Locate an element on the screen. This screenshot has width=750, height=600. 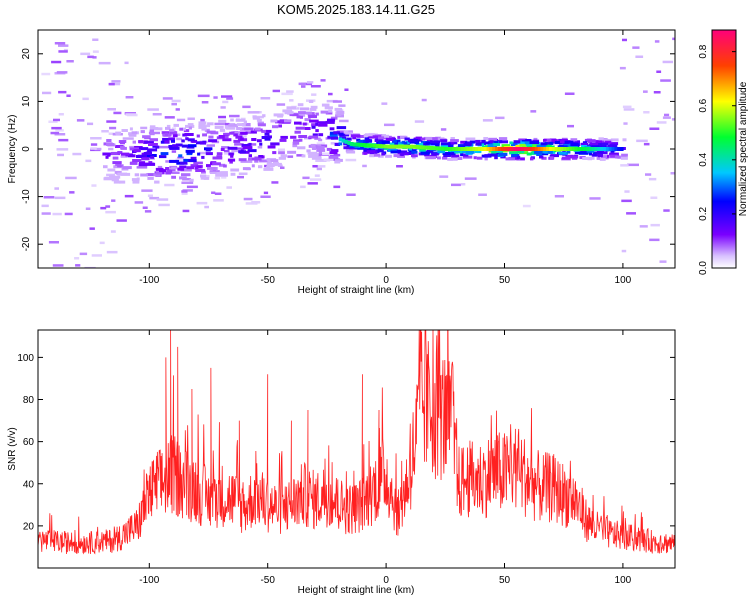
chart-title: KOM5.2025.183.14.11.G25 is located at coordinates (356, 9).